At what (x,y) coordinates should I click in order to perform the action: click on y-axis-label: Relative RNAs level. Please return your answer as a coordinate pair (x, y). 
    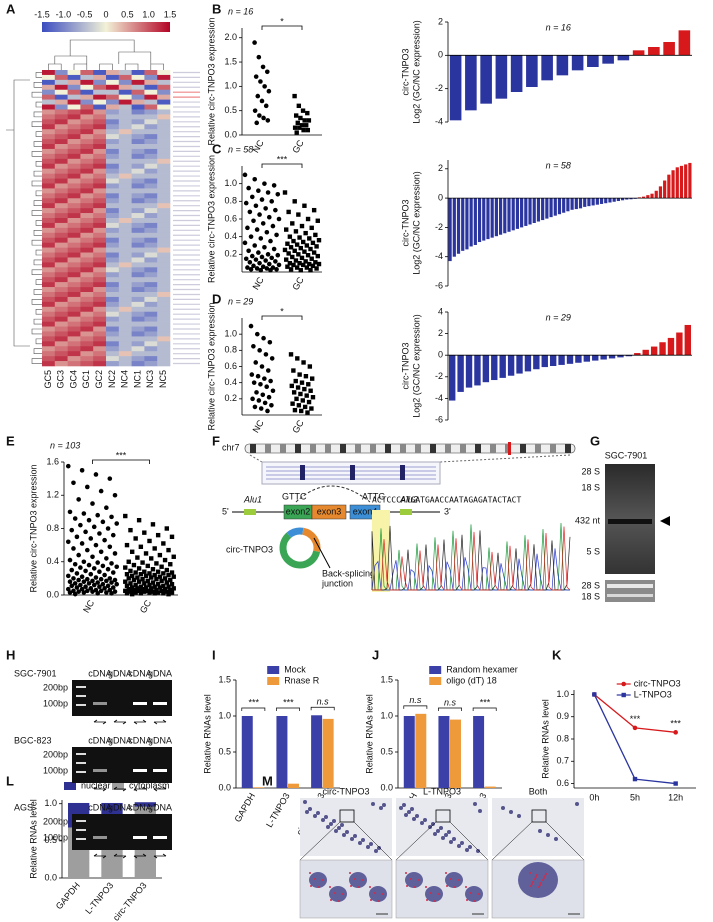
    Looking at the image, I should click on (33, 839).